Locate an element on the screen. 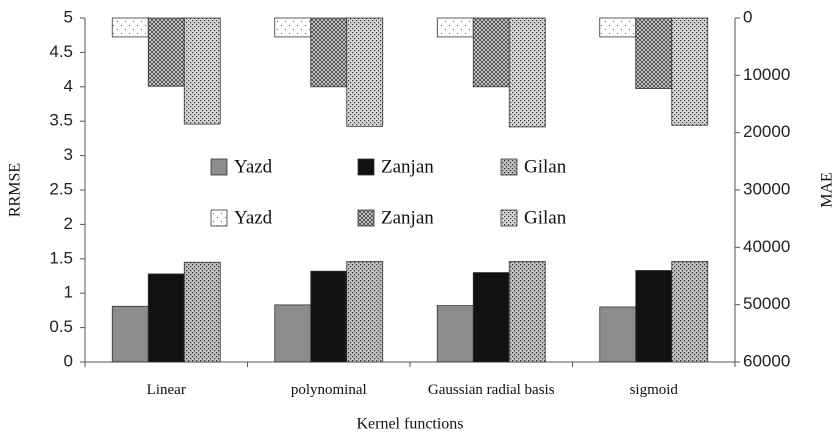 This screenshot has width=839, height=435. y-tick-label: 2.5 is located at coordinates (61, 188).